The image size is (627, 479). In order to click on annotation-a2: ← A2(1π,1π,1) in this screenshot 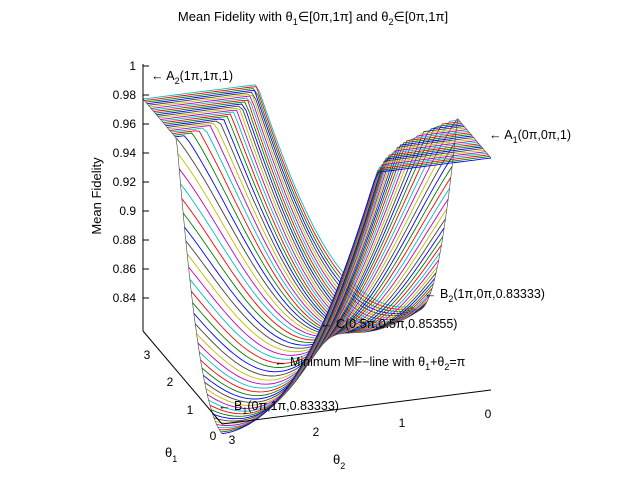, I will do `click(192, 77)`.